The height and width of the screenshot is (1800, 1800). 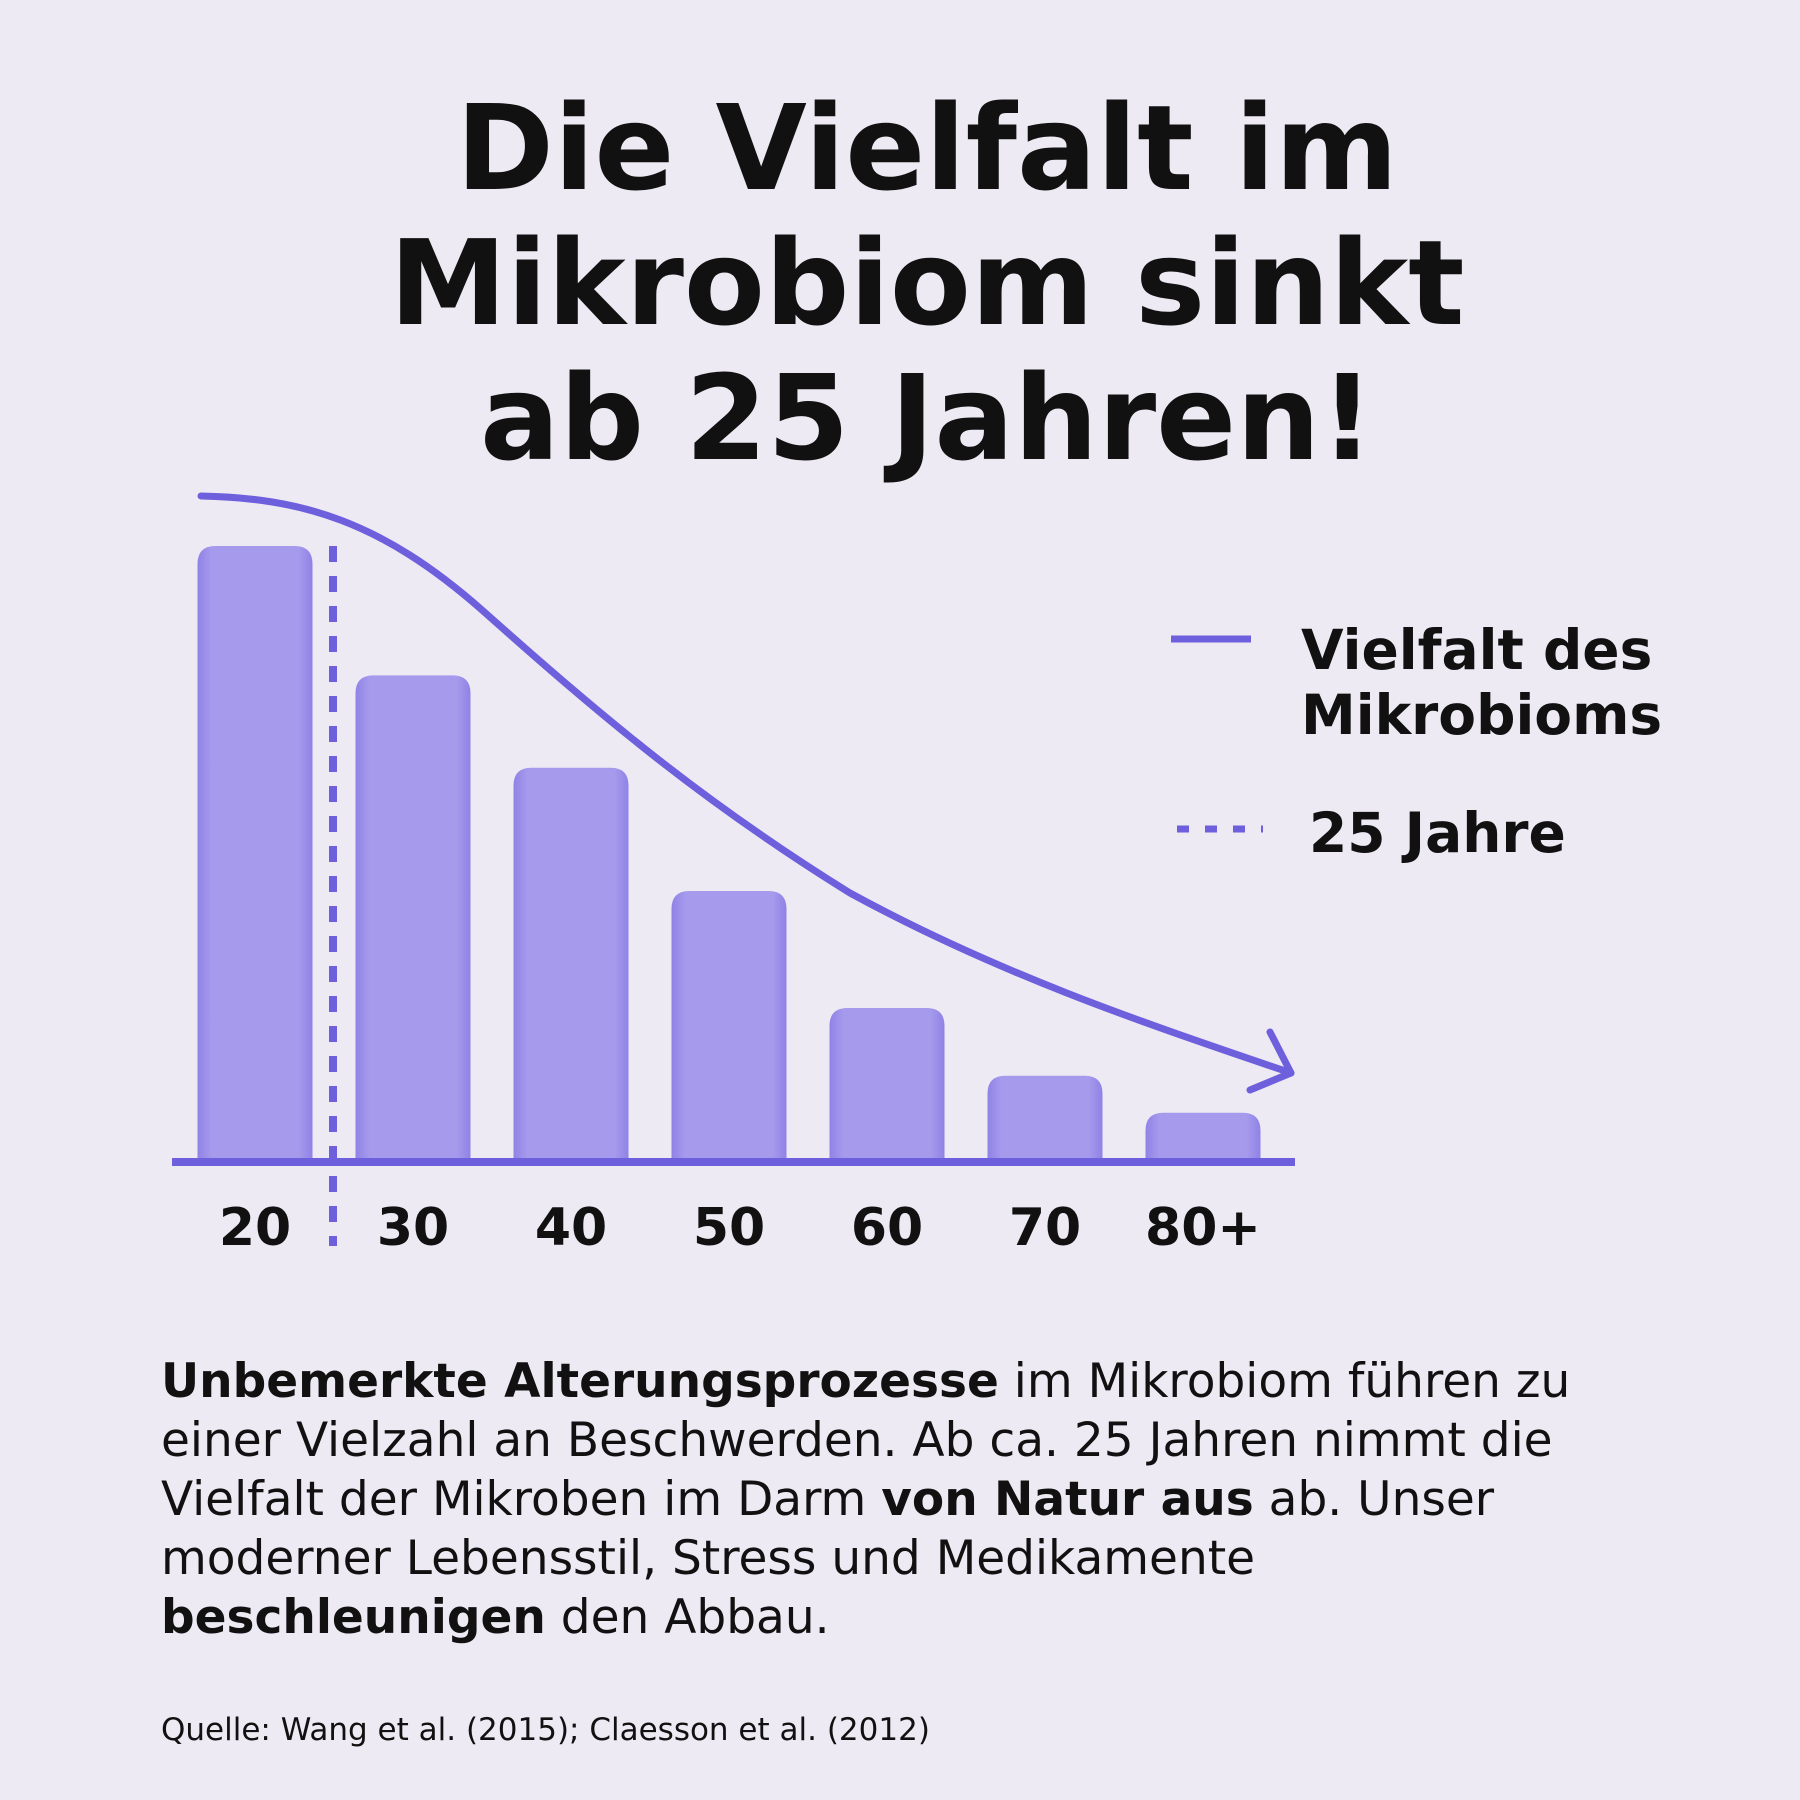 What do you see at coordinates (927, 418) in the screenshot?
I see `chart-title: ab 25 Jahren!` at bounding box center [927, 418].